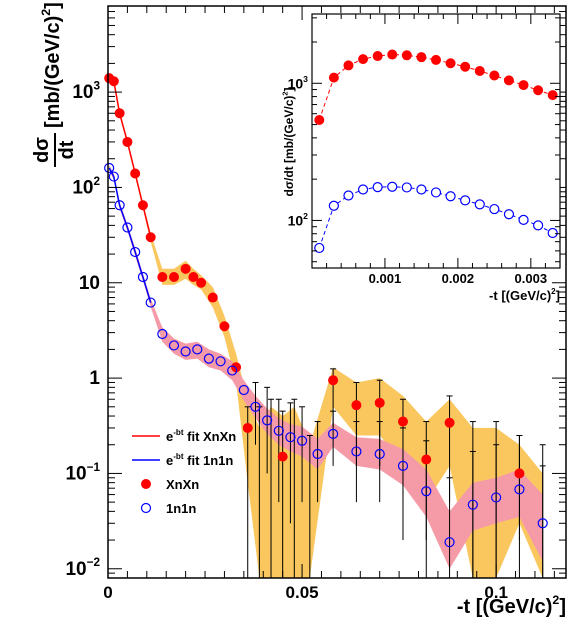 This screenshot has height=626, width=574. What do you see at coordinates (201, 436) in the screenshot?
I see `legend-label: e-bt fit XnXn` at bounding box center [201, 436].